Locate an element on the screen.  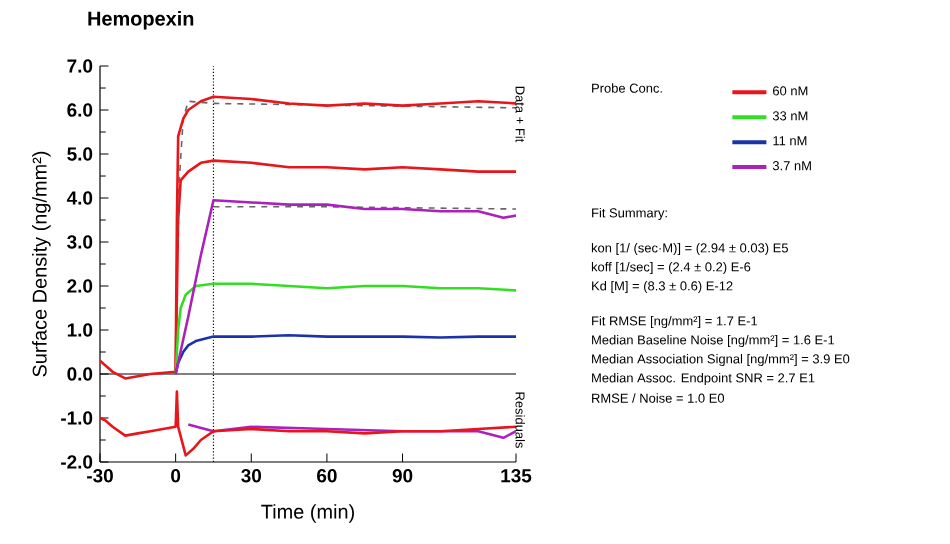
y-tick-label: 0.0 is located at coordinates (80, 374).